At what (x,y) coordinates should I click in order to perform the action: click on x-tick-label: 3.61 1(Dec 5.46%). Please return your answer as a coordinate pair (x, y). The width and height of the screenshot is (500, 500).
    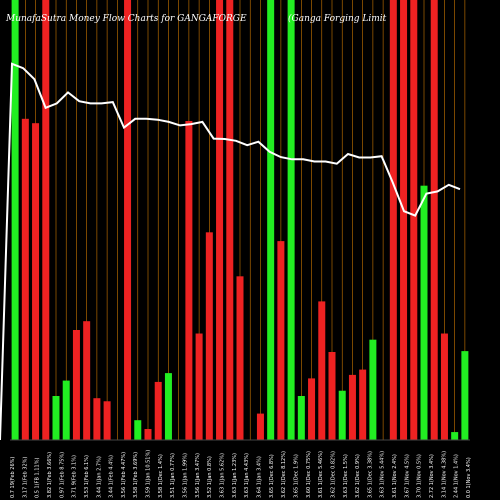
    Looking at the image, I should click on (321, 474).